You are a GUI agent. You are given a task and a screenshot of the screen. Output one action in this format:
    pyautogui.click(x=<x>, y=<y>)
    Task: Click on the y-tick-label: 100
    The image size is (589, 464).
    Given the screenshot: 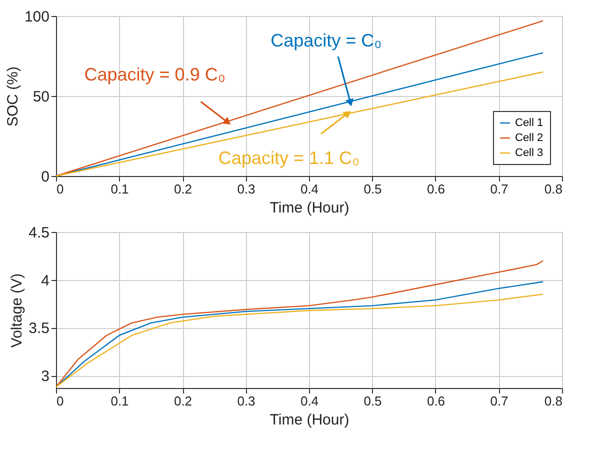 What is the action you would take?
    pyautogui.click(x=37, y=17)
    